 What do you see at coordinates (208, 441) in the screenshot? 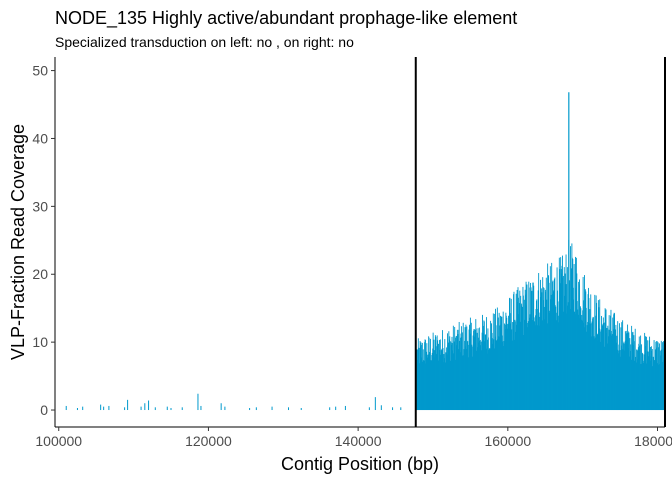
I see `x-tick-label: 120000` at bounding box center [208, 441].